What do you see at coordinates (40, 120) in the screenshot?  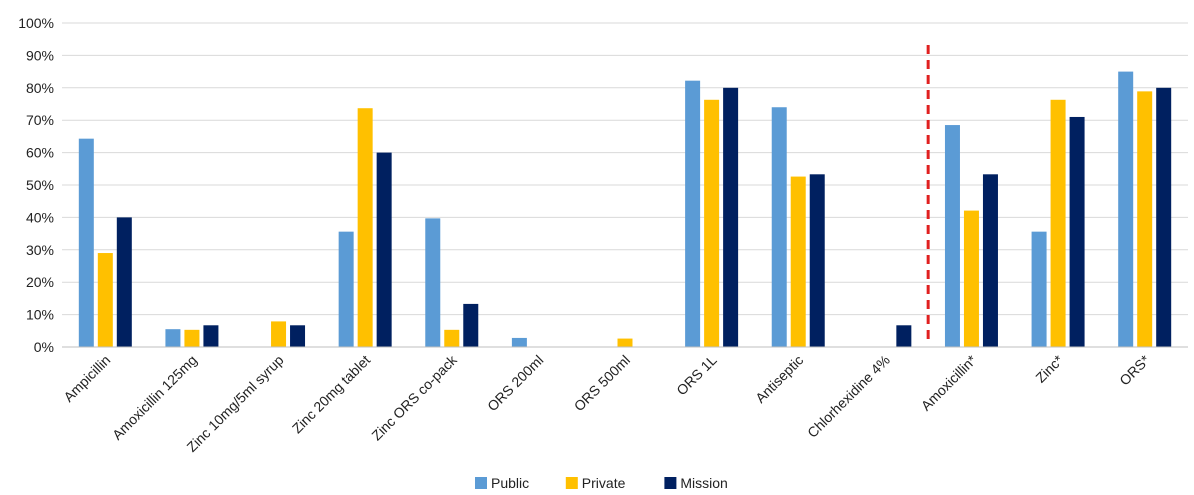 I see `y-tick-label: 70%` at bounding box center [40, 120].